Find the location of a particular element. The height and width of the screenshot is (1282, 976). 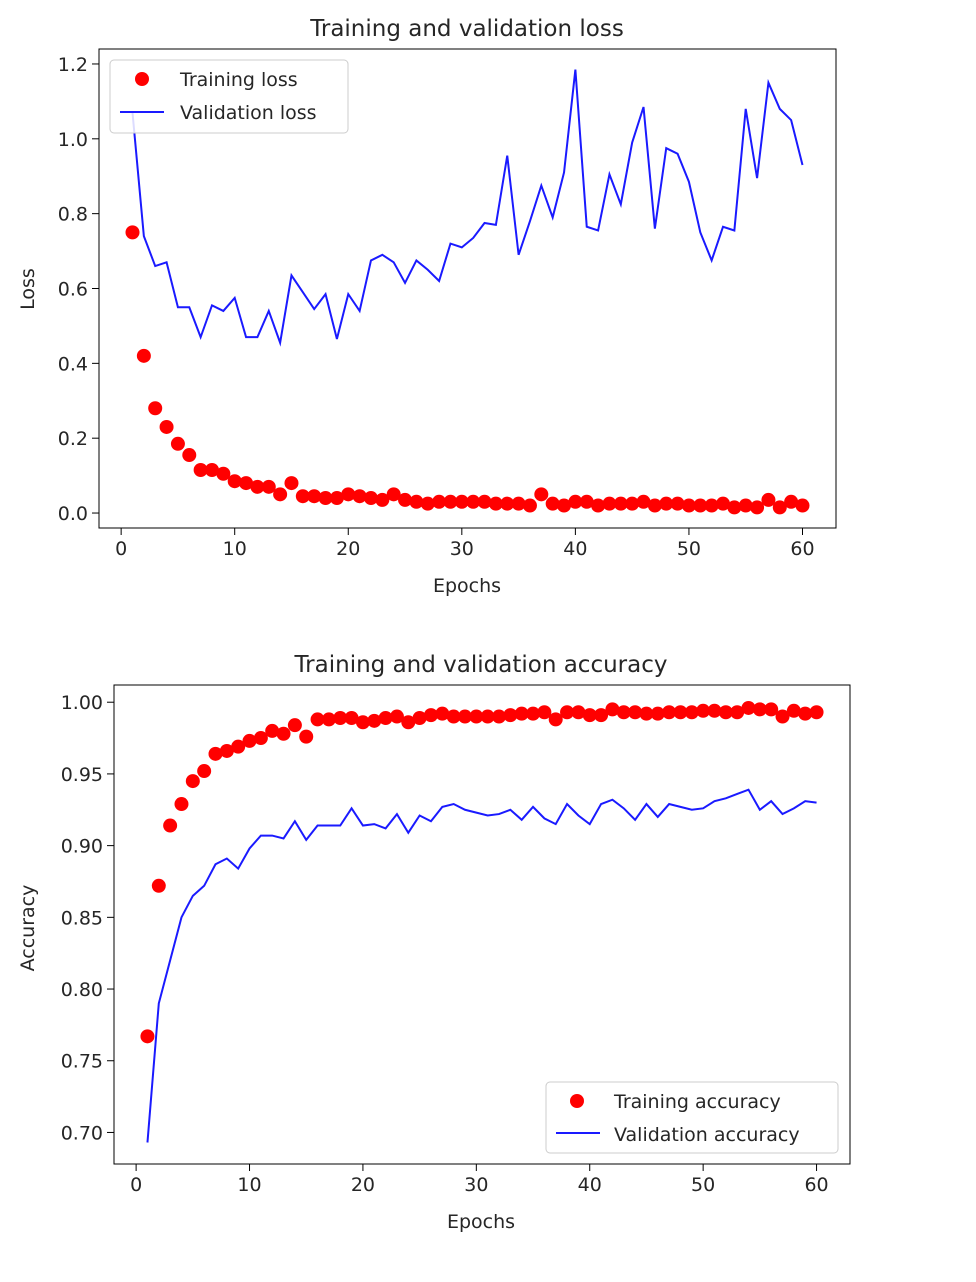

accuracy-x-tick-label: 40 is located at coordinates (590, 1185).